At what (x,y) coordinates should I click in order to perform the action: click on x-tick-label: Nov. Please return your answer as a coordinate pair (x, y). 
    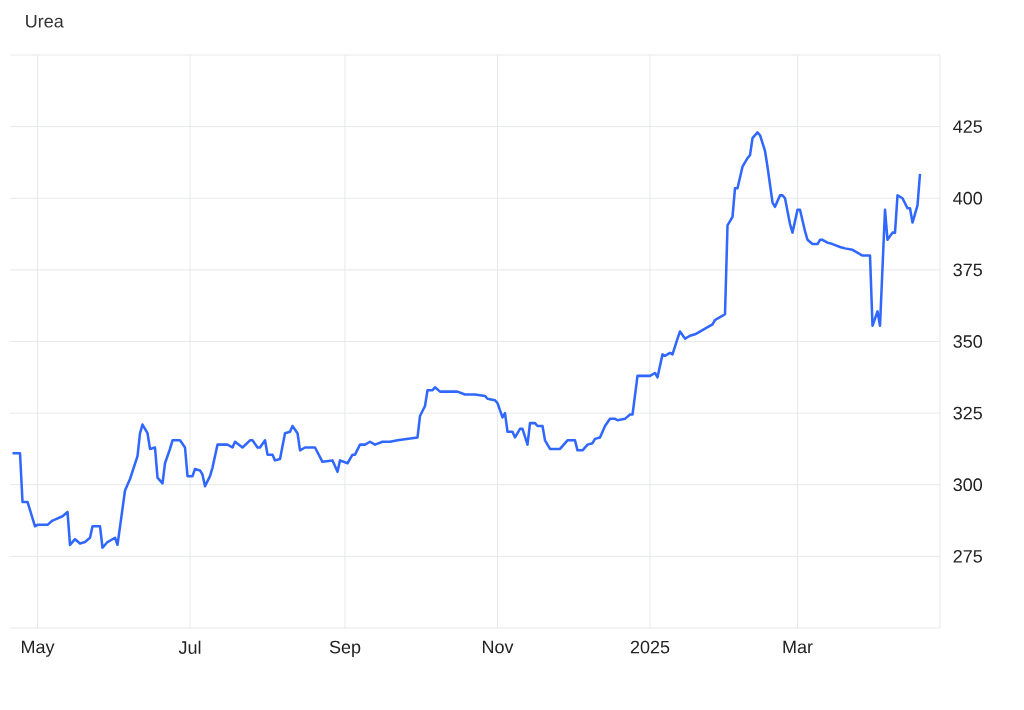
    Looking at the image, I should click on (498, 647).